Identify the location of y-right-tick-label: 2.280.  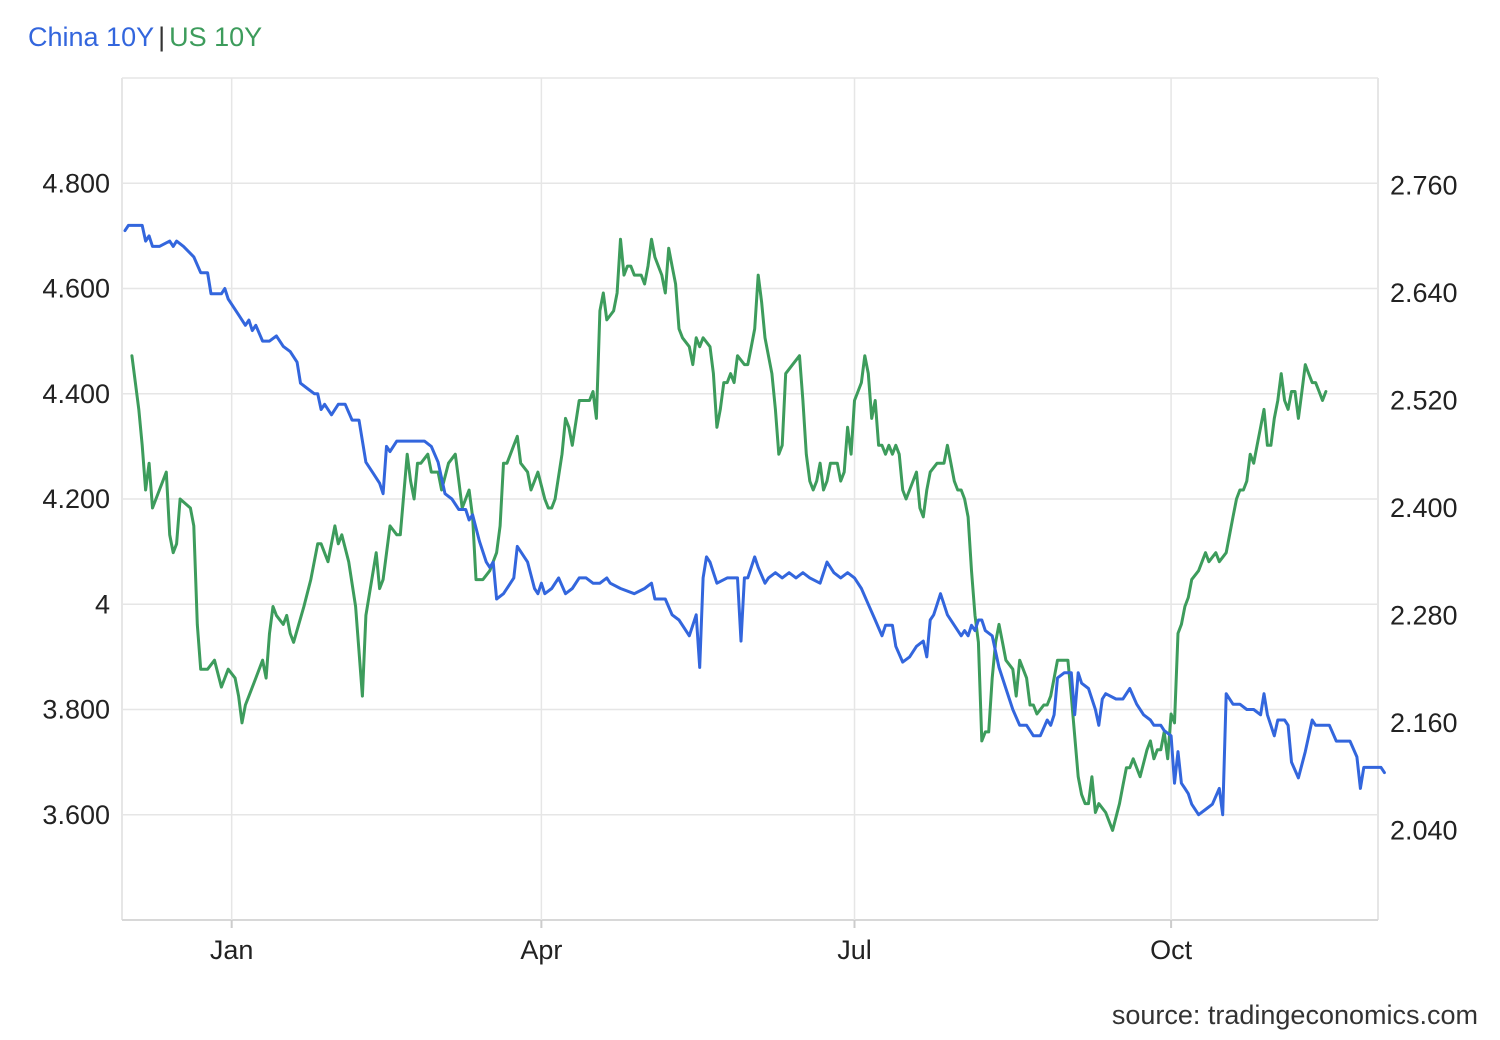
(1424, 615).